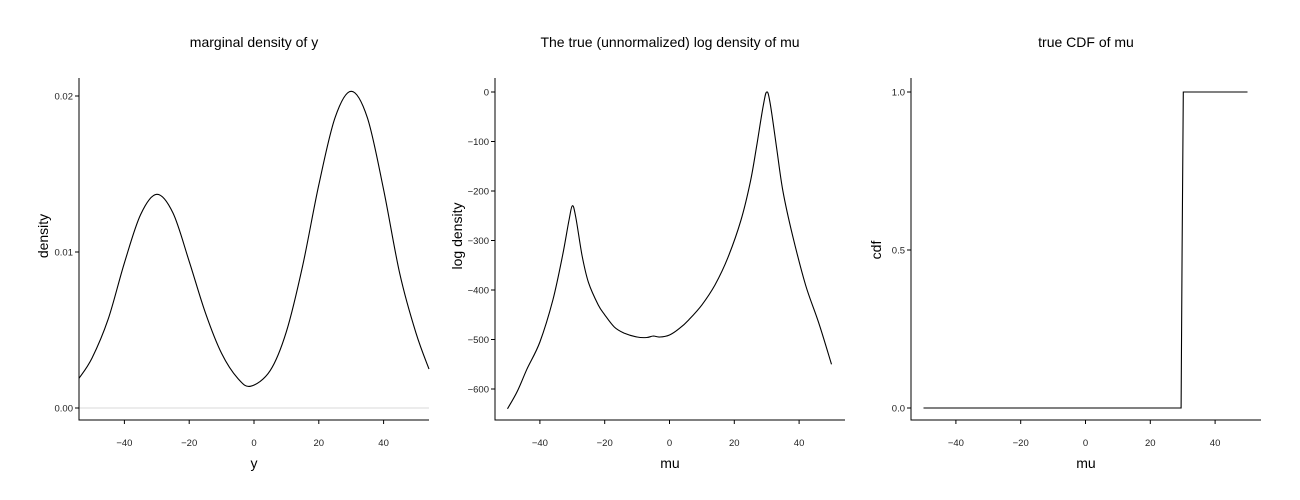 The height and width of the screenshot is (500, 1300). I want to click on y-tick-label: −300, so click(478, 241).